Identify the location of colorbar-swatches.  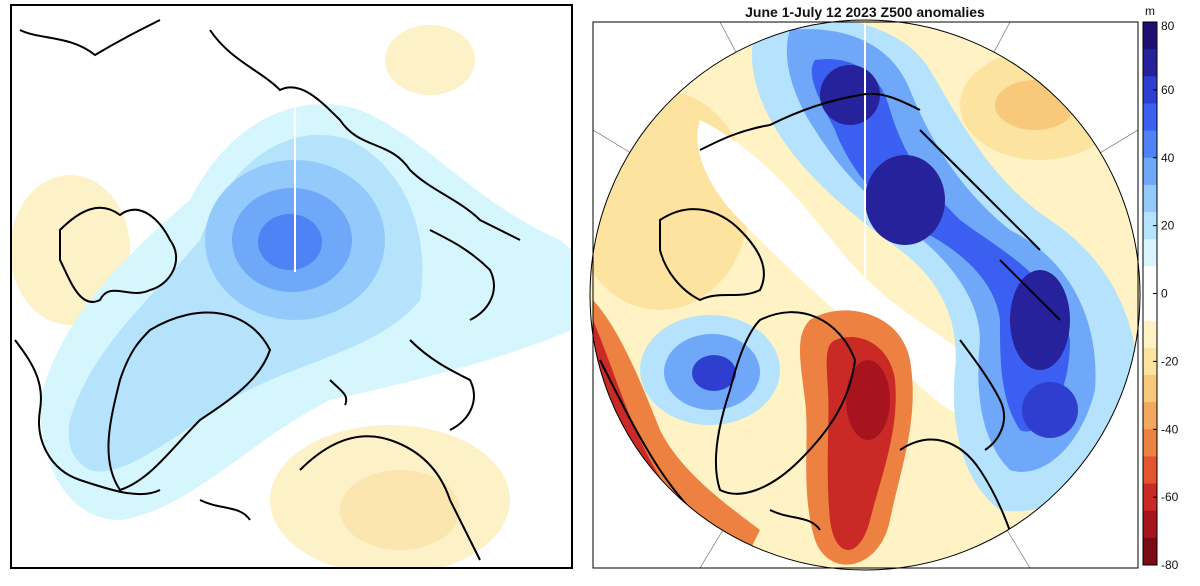
(1150, 294).